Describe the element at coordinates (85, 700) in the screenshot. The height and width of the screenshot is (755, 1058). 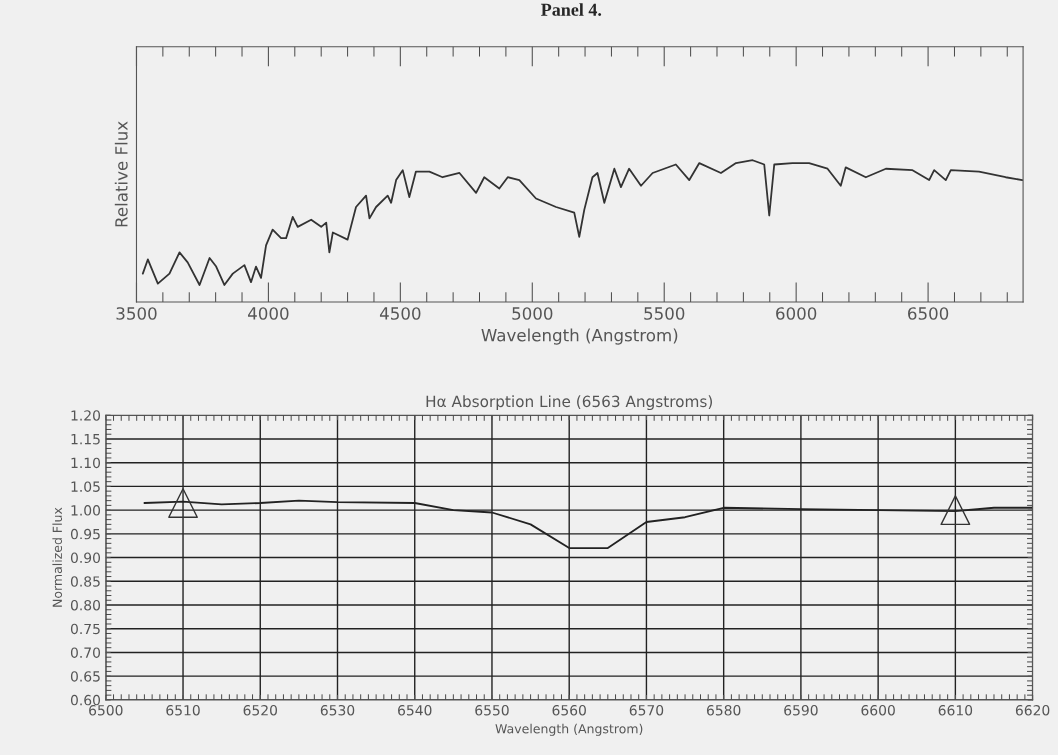
I see `y-tick-label: 0.60` at that location.